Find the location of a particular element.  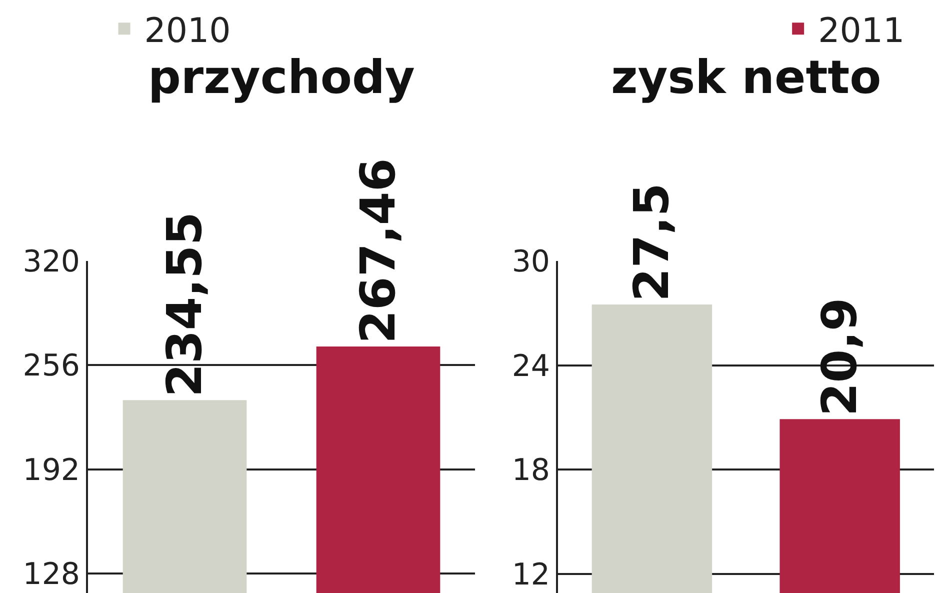

y-tick-label: 320 is located at coordinates (51, 262).